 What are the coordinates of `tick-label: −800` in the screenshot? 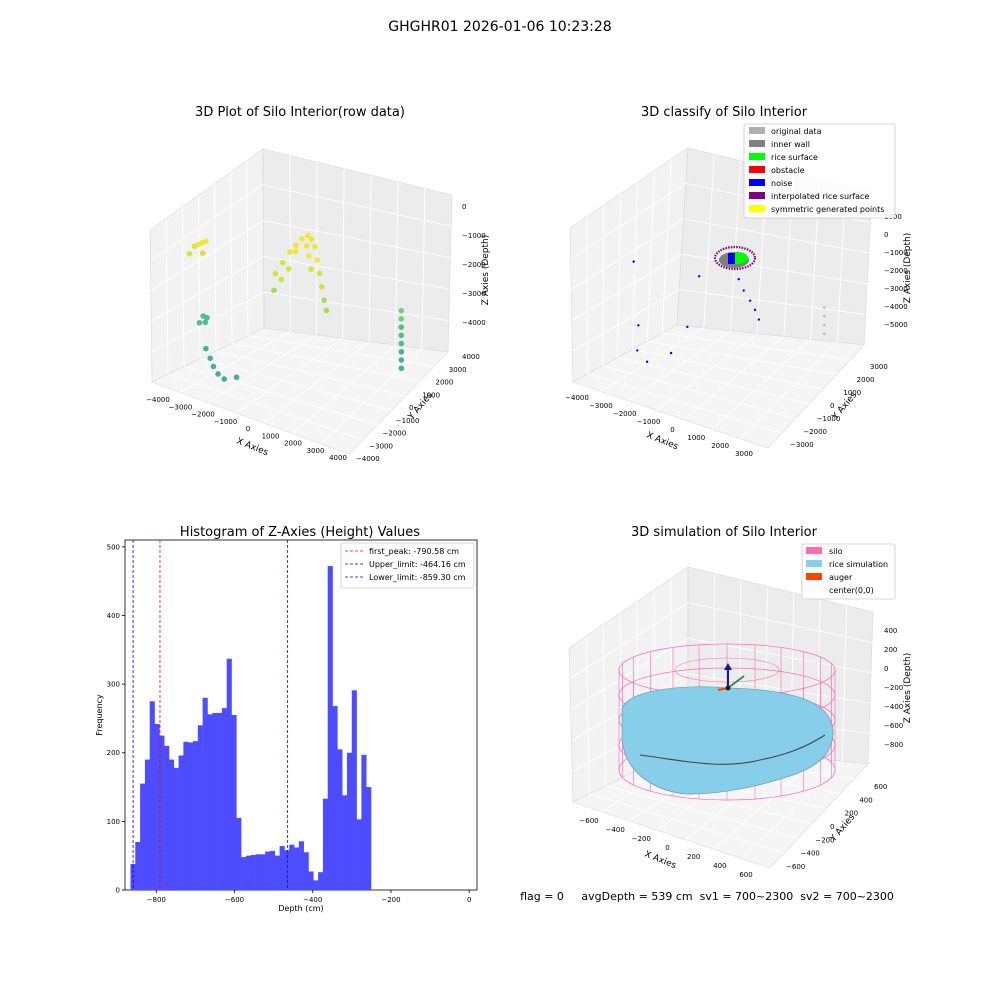 It's located at (156, 900).